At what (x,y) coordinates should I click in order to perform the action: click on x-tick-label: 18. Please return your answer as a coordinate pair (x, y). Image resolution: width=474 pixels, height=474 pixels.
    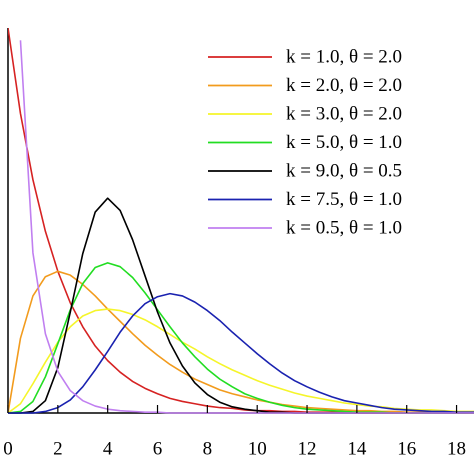
    Looking at the image, I should click on (456, 448).